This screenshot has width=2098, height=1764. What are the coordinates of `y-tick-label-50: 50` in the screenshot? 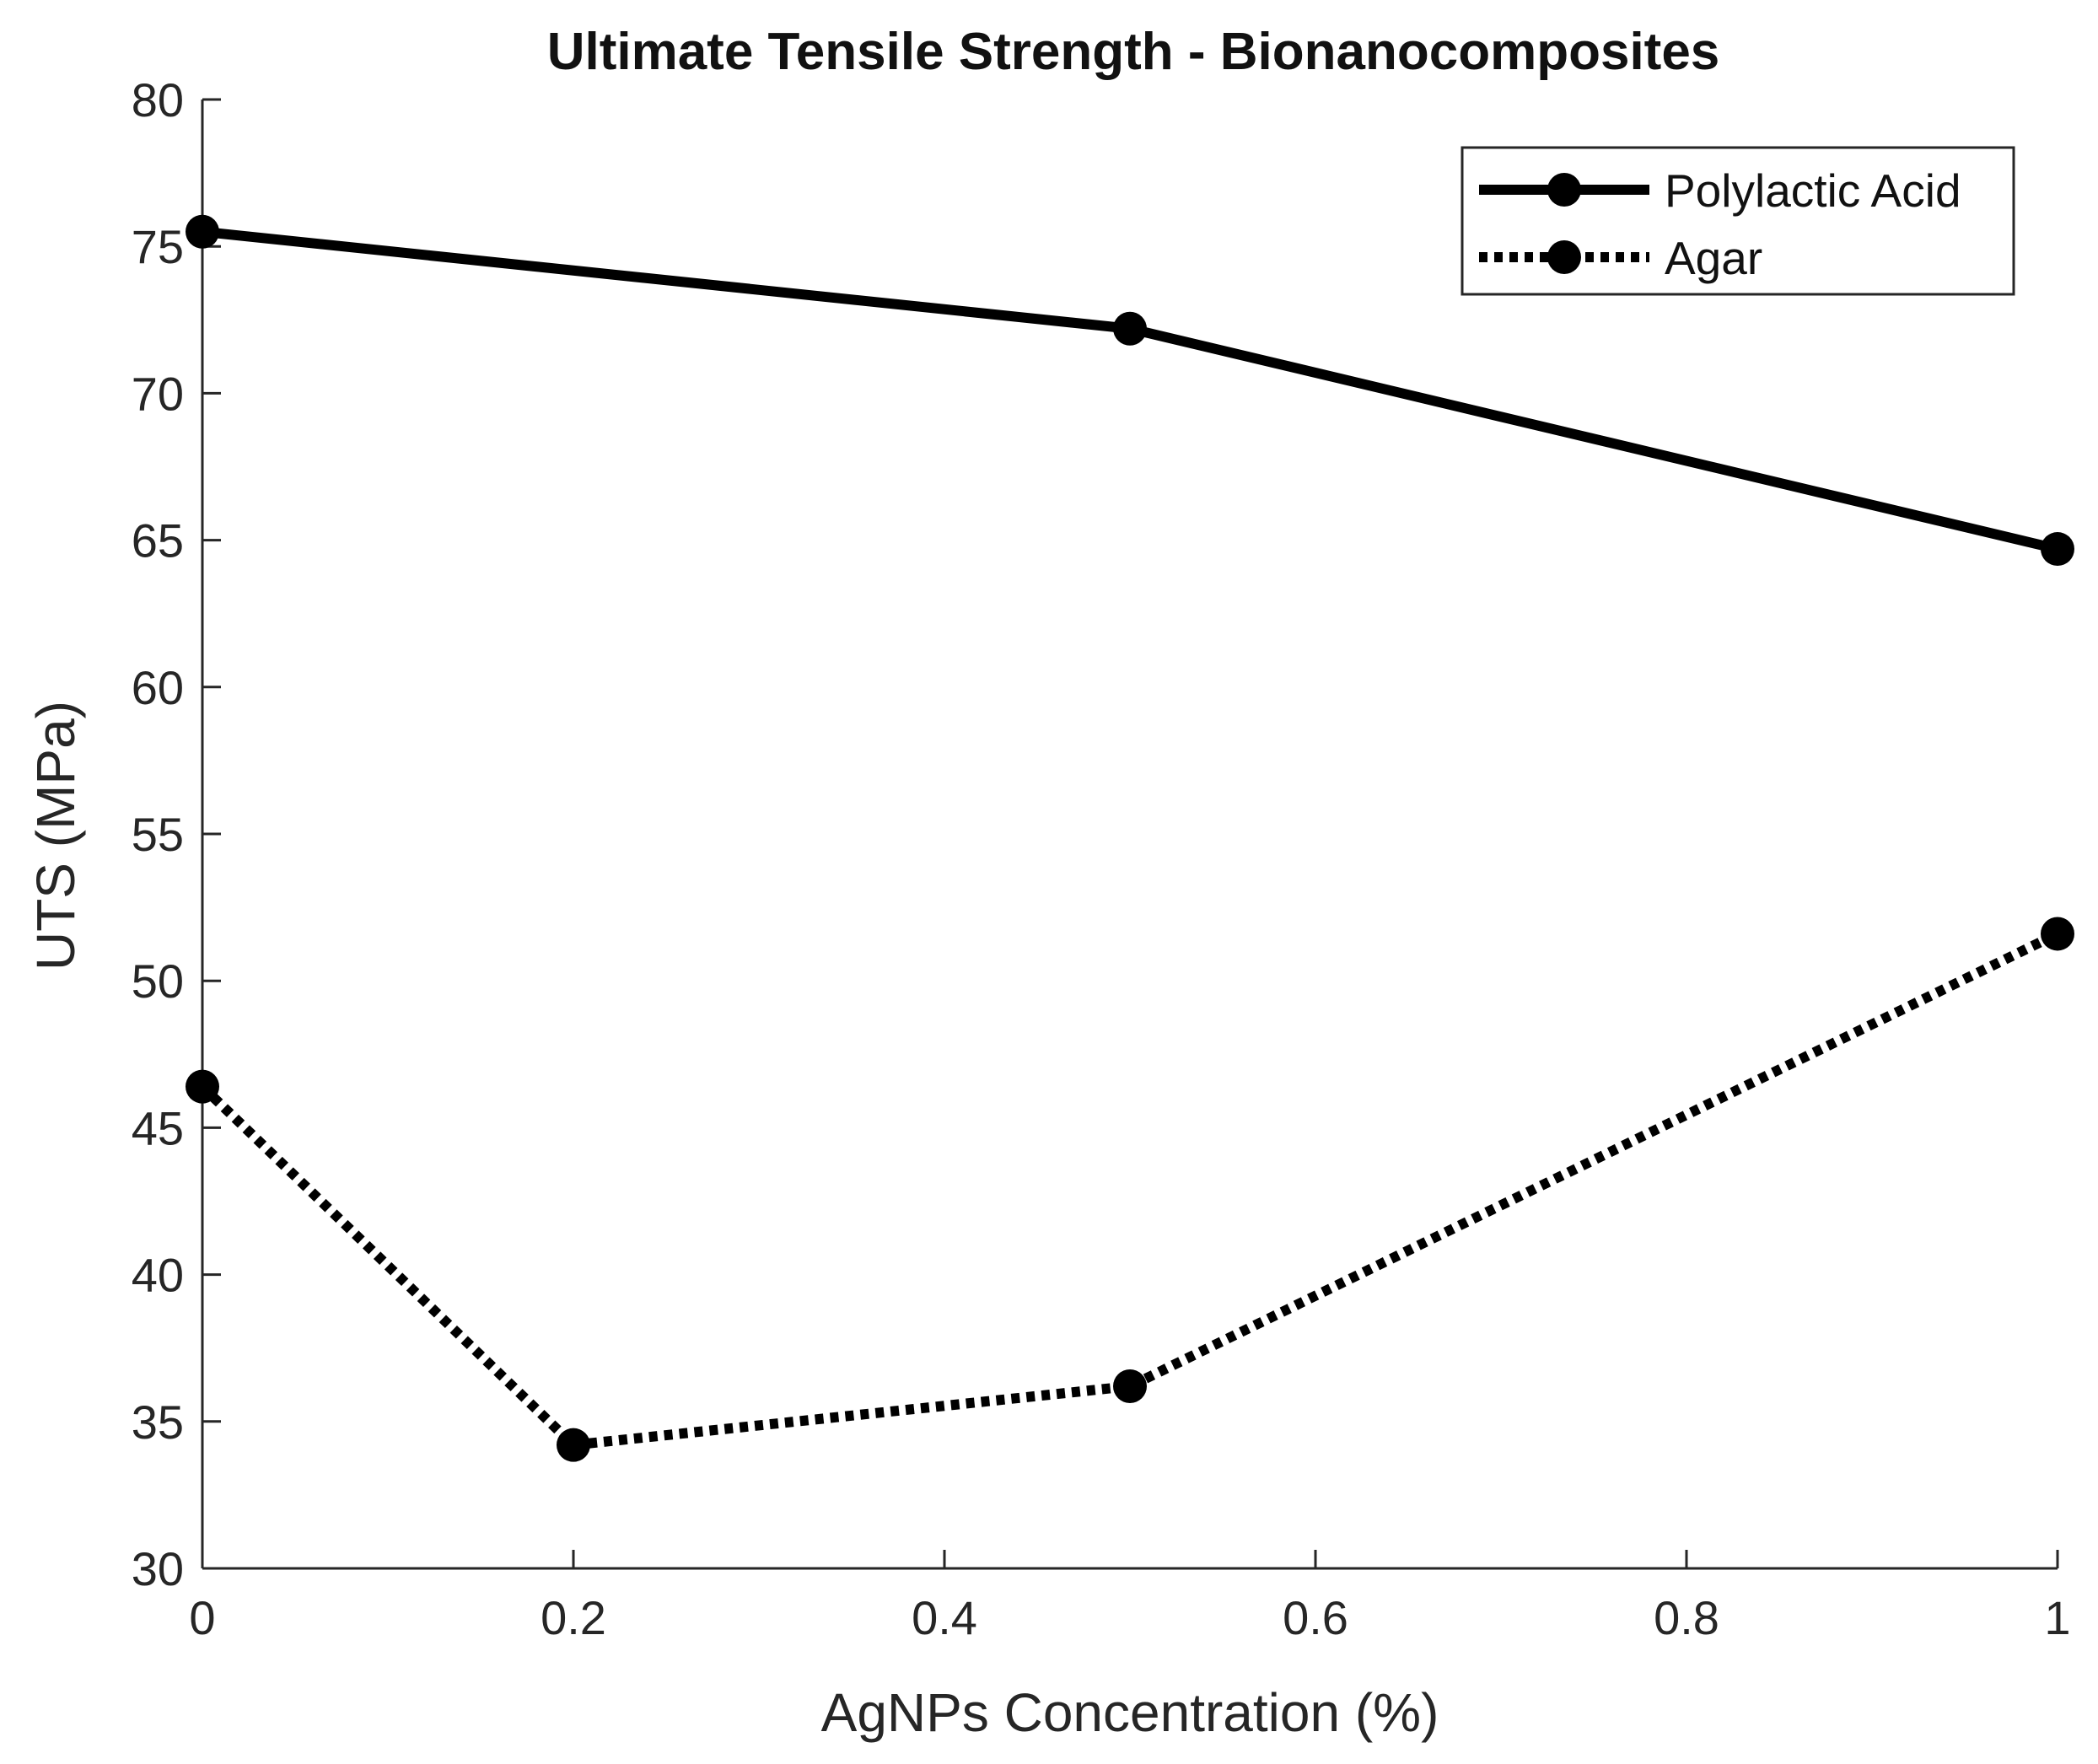 It's located at (158, 981).